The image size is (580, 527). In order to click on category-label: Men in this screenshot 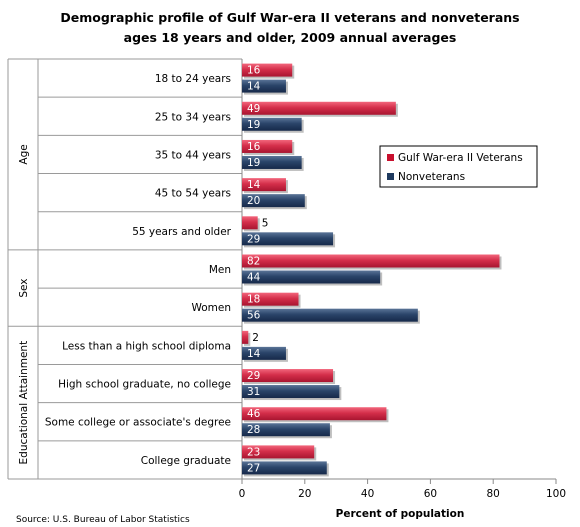, I will do `click(220, 270)`.